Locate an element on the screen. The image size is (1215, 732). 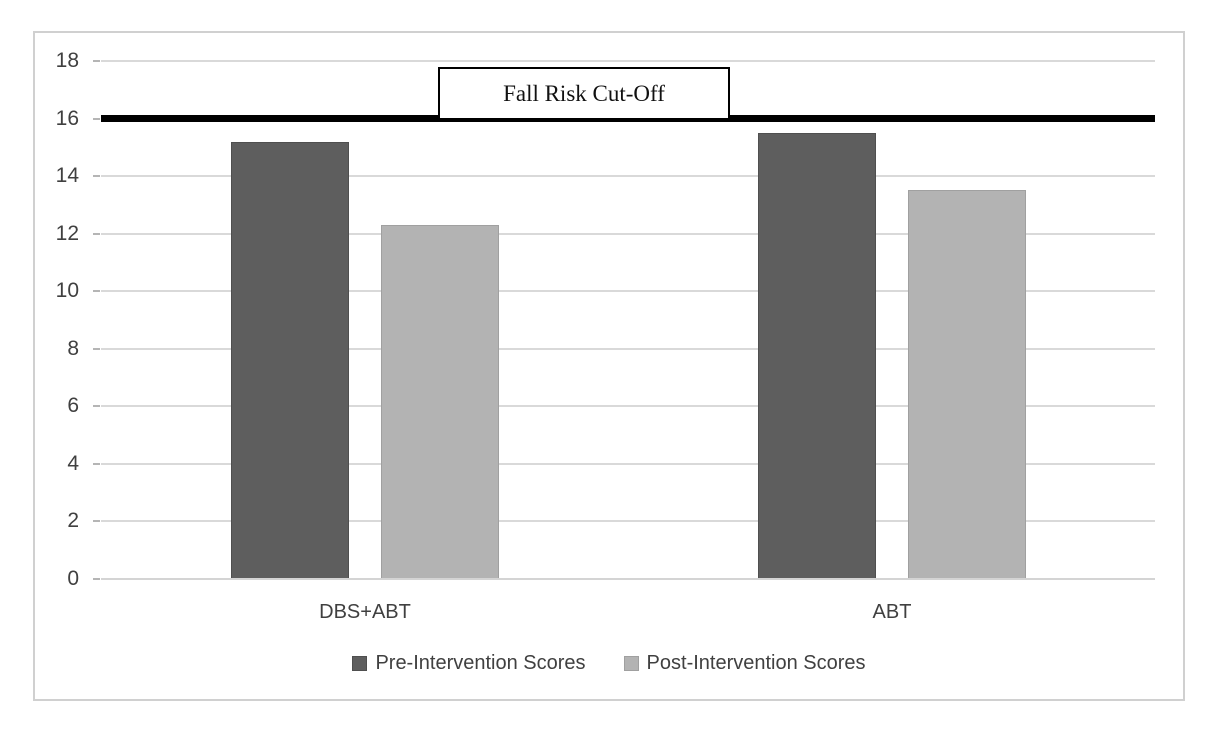
x-axis-line is located at coordinates (628, 579).